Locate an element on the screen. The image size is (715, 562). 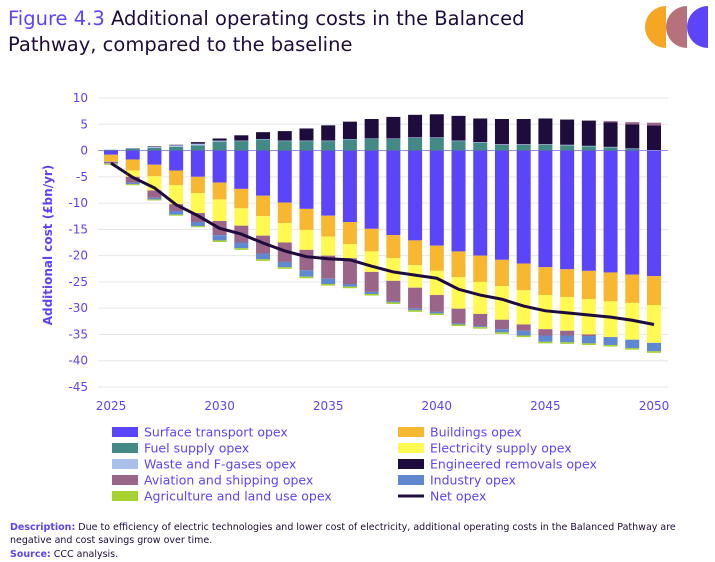
ccc-logo is located at coordinates (676, 27).